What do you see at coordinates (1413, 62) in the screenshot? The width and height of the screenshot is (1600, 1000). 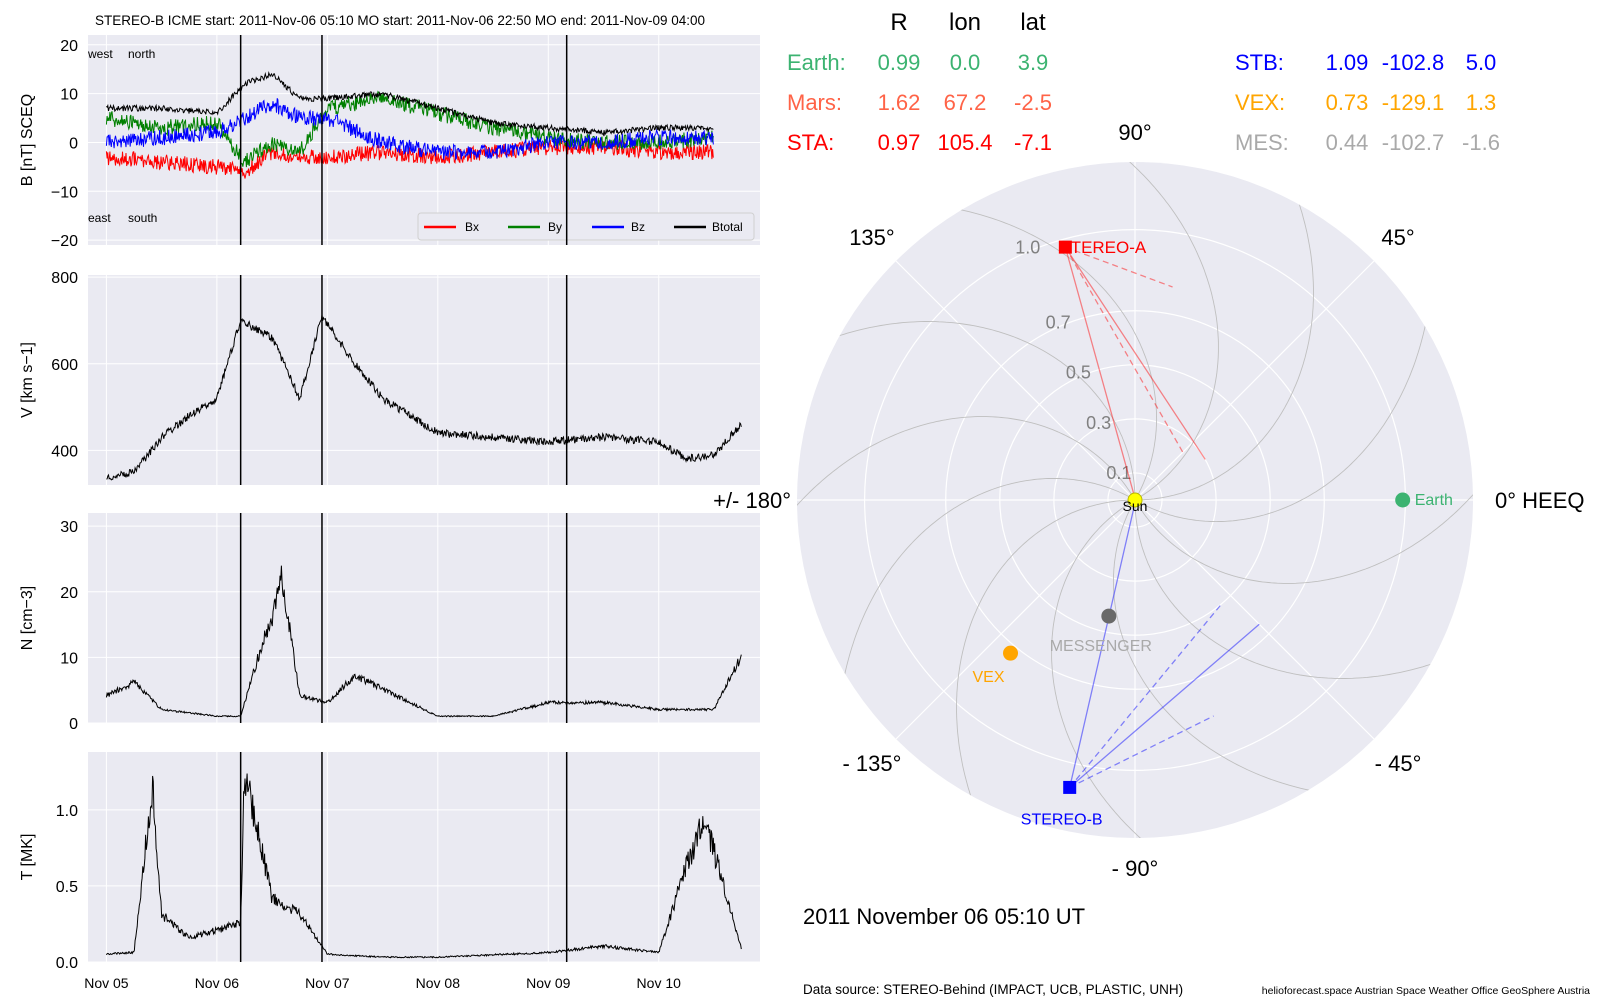 I see `table-cell: -102.8` at bounding box center [1413, 62].